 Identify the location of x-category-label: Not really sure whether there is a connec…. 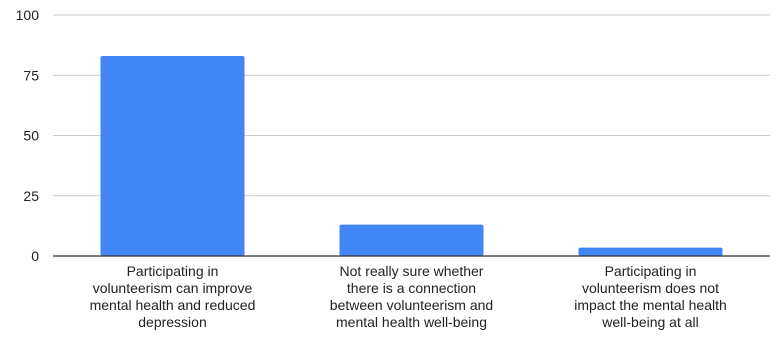
(411, 296).